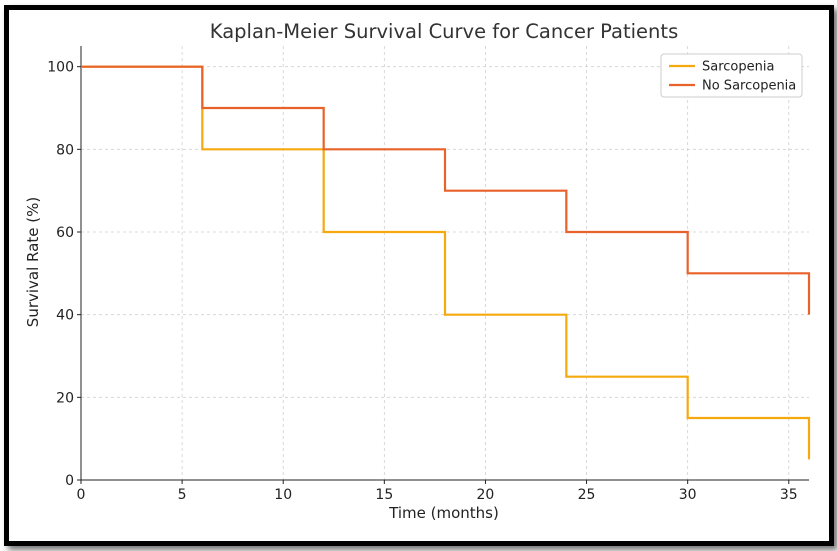 The image size is (837, 551). Describe the element at coordinates (443, 513) in the screenshot. I see `x-axis-label: Time (months)` at that location.